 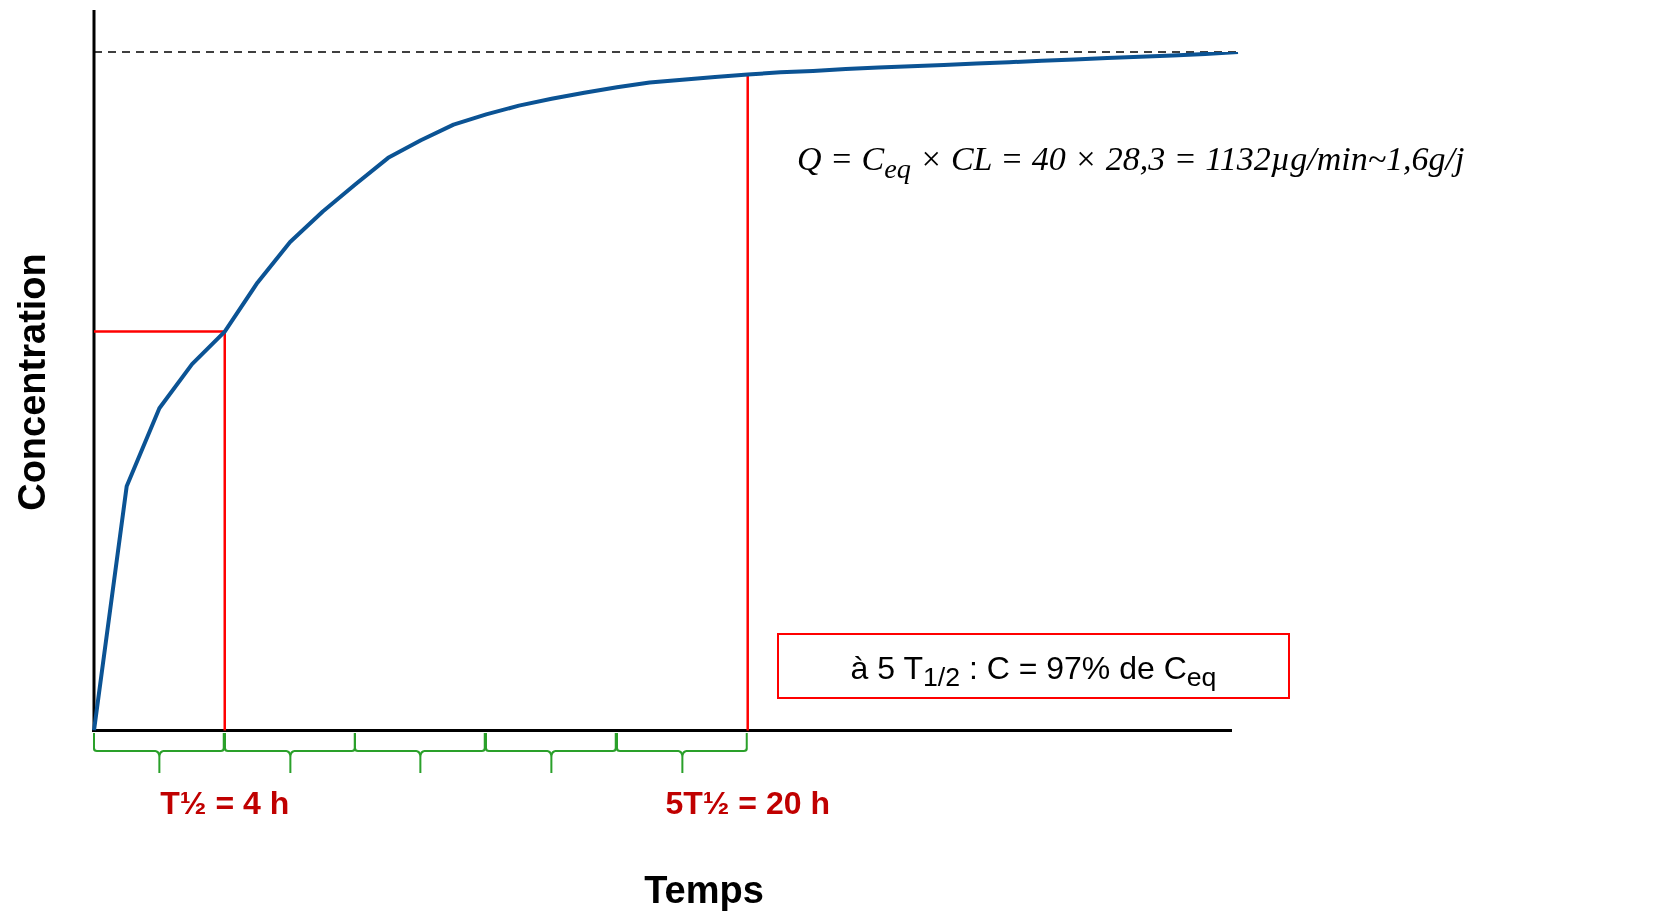 I want to click on annotation: Q = C$_{eq}$ × CL = 40 × 28,3 = 1132µg/min~1,6g/j, so click(x=1131, y=162).